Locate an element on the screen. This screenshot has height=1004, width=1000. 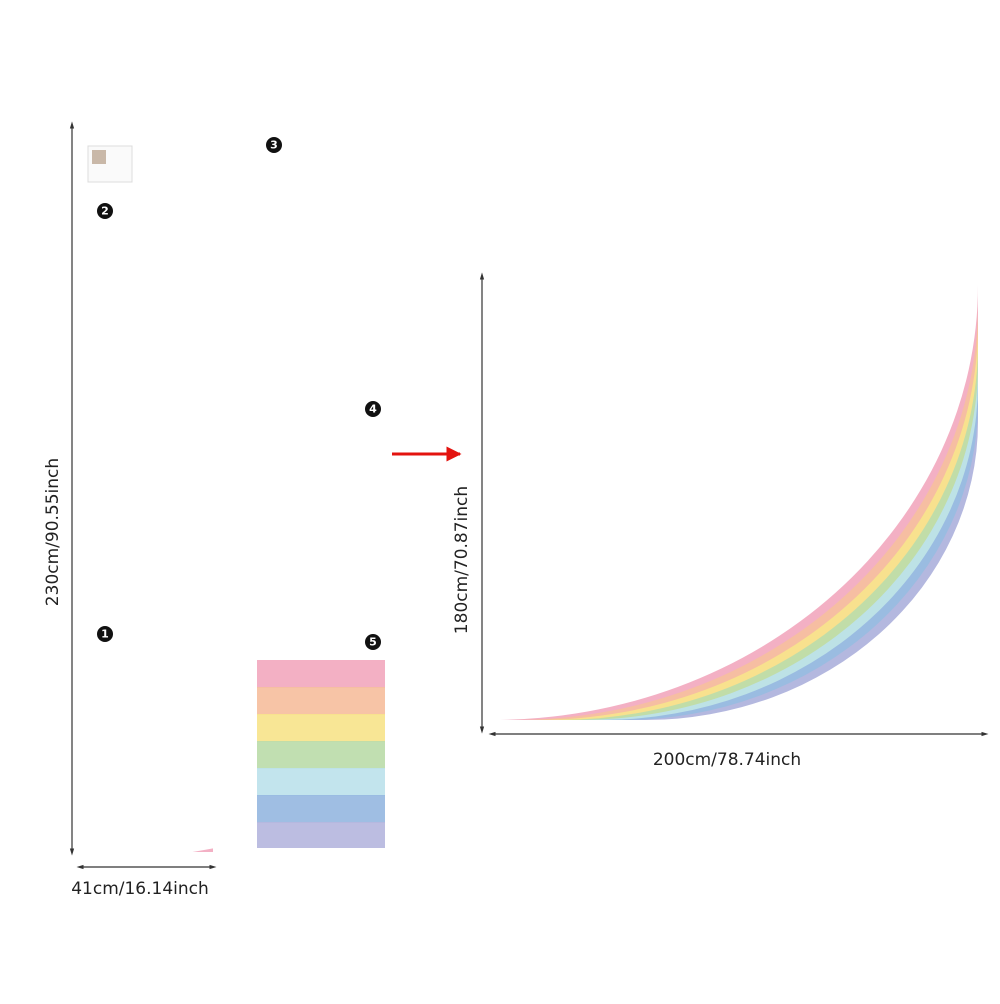
width-label: 41cm/16.14inch is located at coordinates (140, 889).